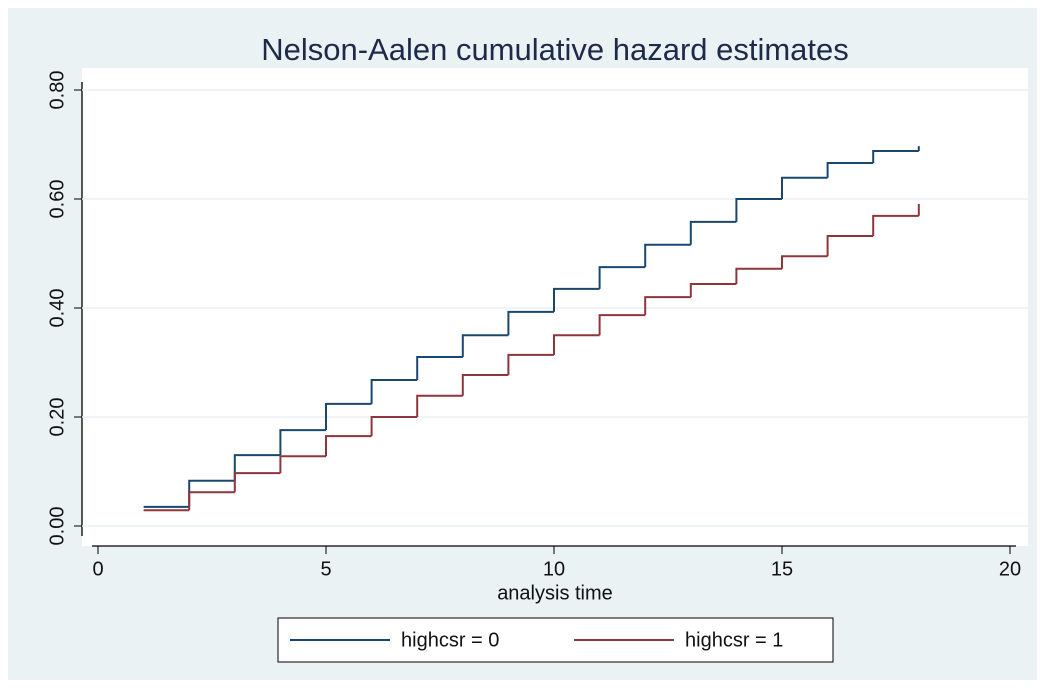 The width and height of the screenshot is (1045, 688). I want to click on x-tick-label: 0, so click(97, 569).